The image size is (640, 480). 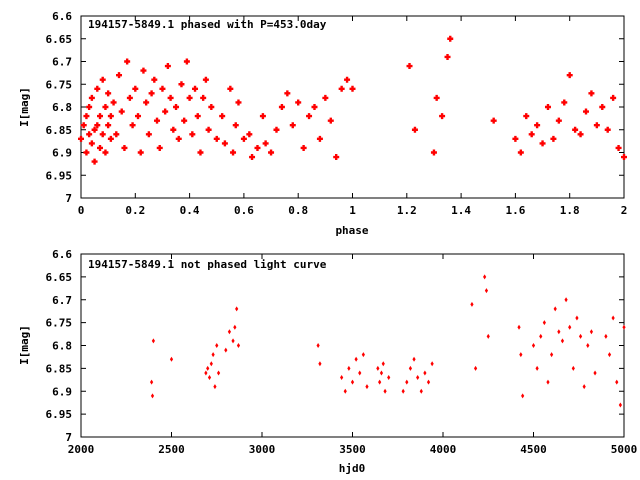 What do you see at coordinates (62, 391) in the screenshot?
I see `y-tick-label: 6.9` at bounding box center [62, 391].